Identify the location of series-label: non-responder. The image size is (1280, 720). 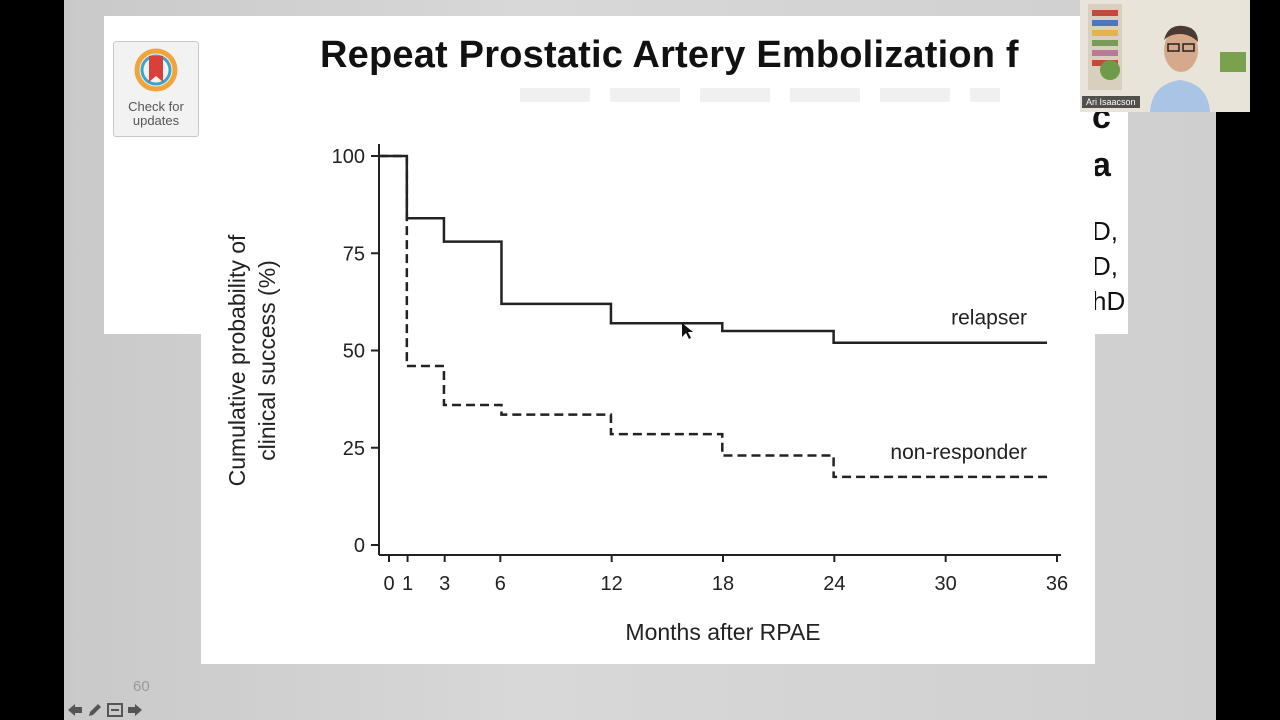
(958, 452).